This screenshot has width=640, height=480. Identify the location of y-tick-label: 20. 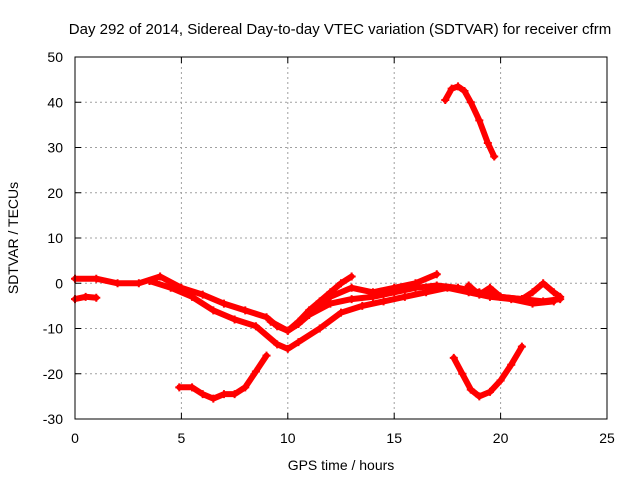
(55, 193).